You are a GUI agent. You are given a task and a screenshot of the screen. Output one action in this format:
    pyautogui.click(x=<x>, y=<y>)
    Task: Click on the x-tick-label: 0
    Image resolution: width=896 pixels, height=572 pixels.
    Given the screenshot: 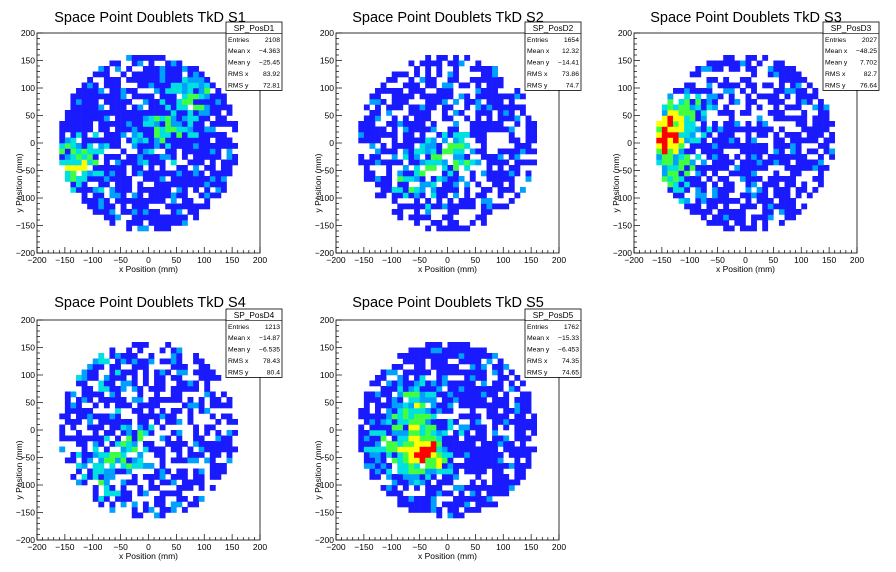 What is the action you would take?
    pyautogui.click(x=447, y=547)
    